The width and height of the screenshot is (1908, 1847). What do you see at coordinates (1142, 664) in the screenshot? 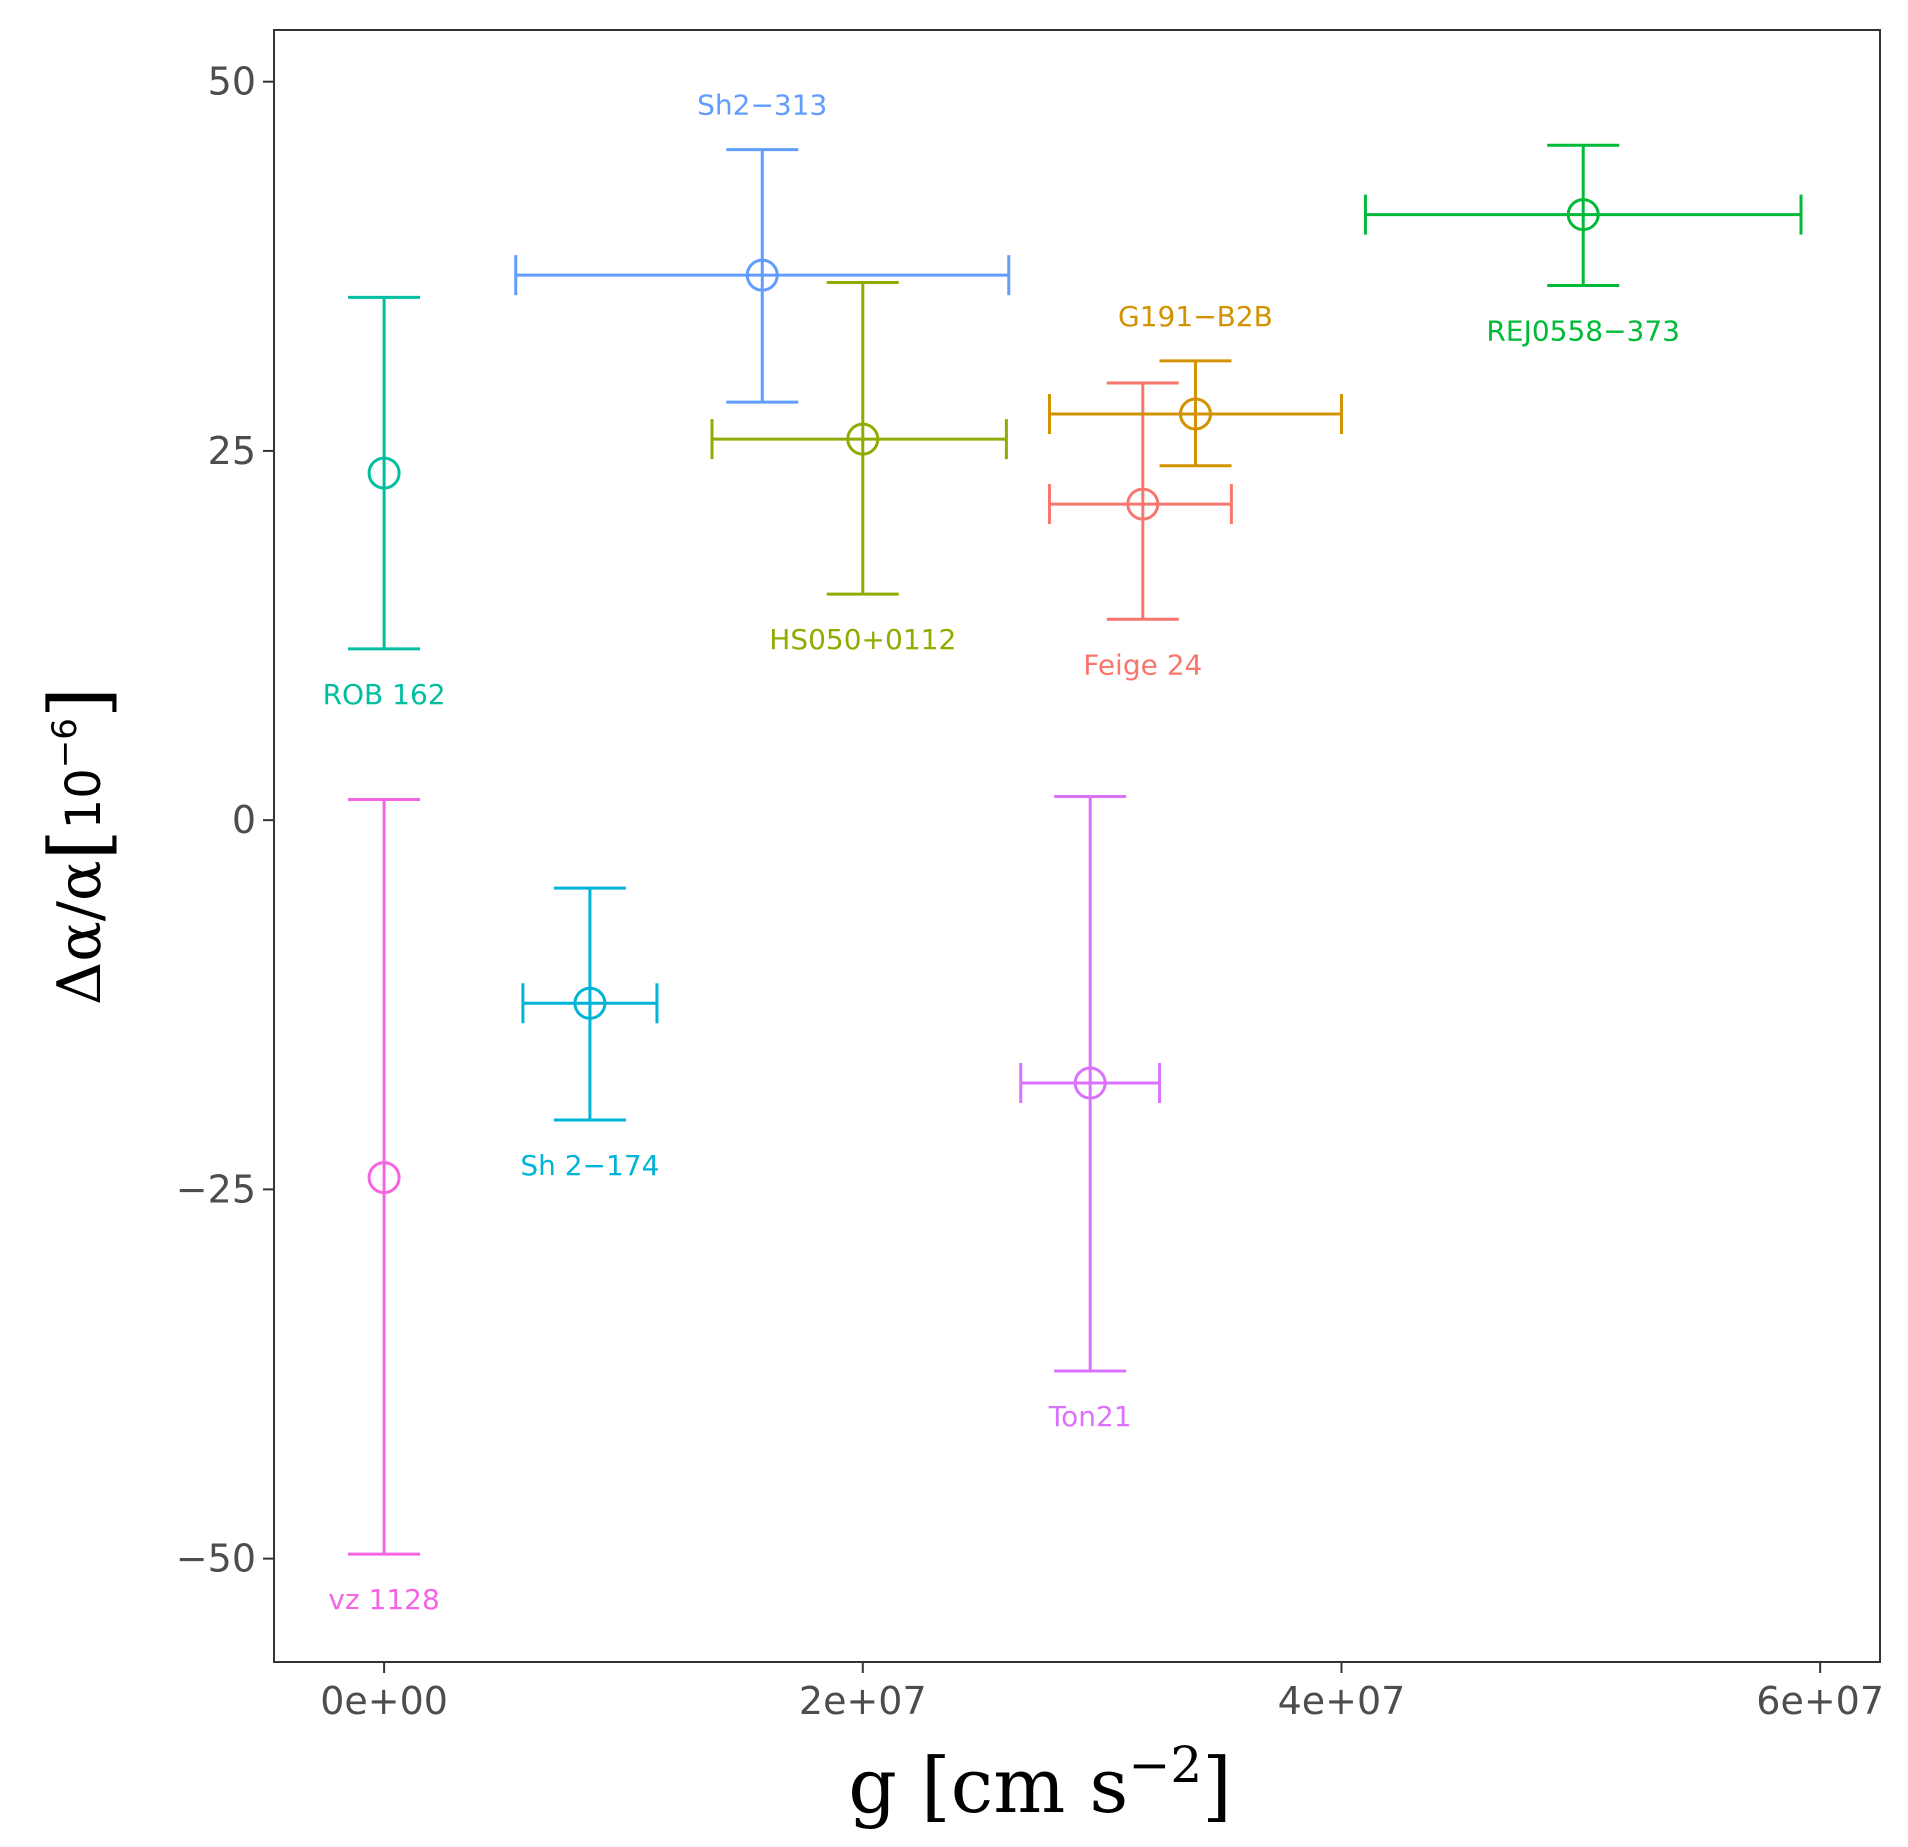
I see `data-point-label: Feige 24` at bounding box center [1142, 664].